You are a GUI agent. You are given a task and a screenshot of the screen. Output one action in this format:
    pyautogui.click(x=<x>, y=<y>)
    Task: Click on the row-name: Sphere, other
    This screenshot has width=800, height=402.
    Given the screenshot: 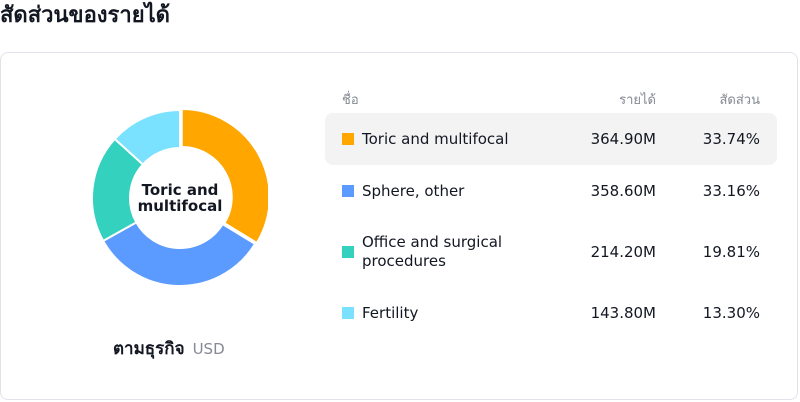 What is the action you would take?
    pyautogui.click(x=413, y=190)
    